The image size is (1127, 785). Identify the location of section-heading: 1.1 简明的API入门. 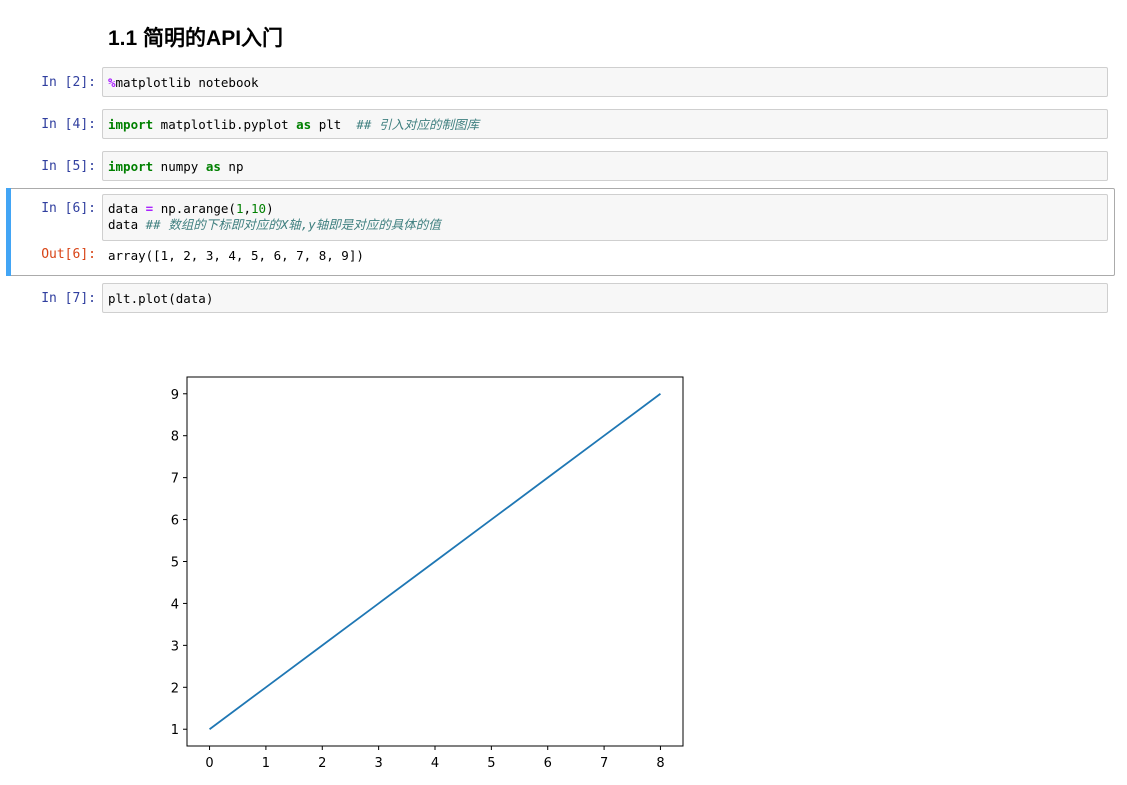
(196, 38).